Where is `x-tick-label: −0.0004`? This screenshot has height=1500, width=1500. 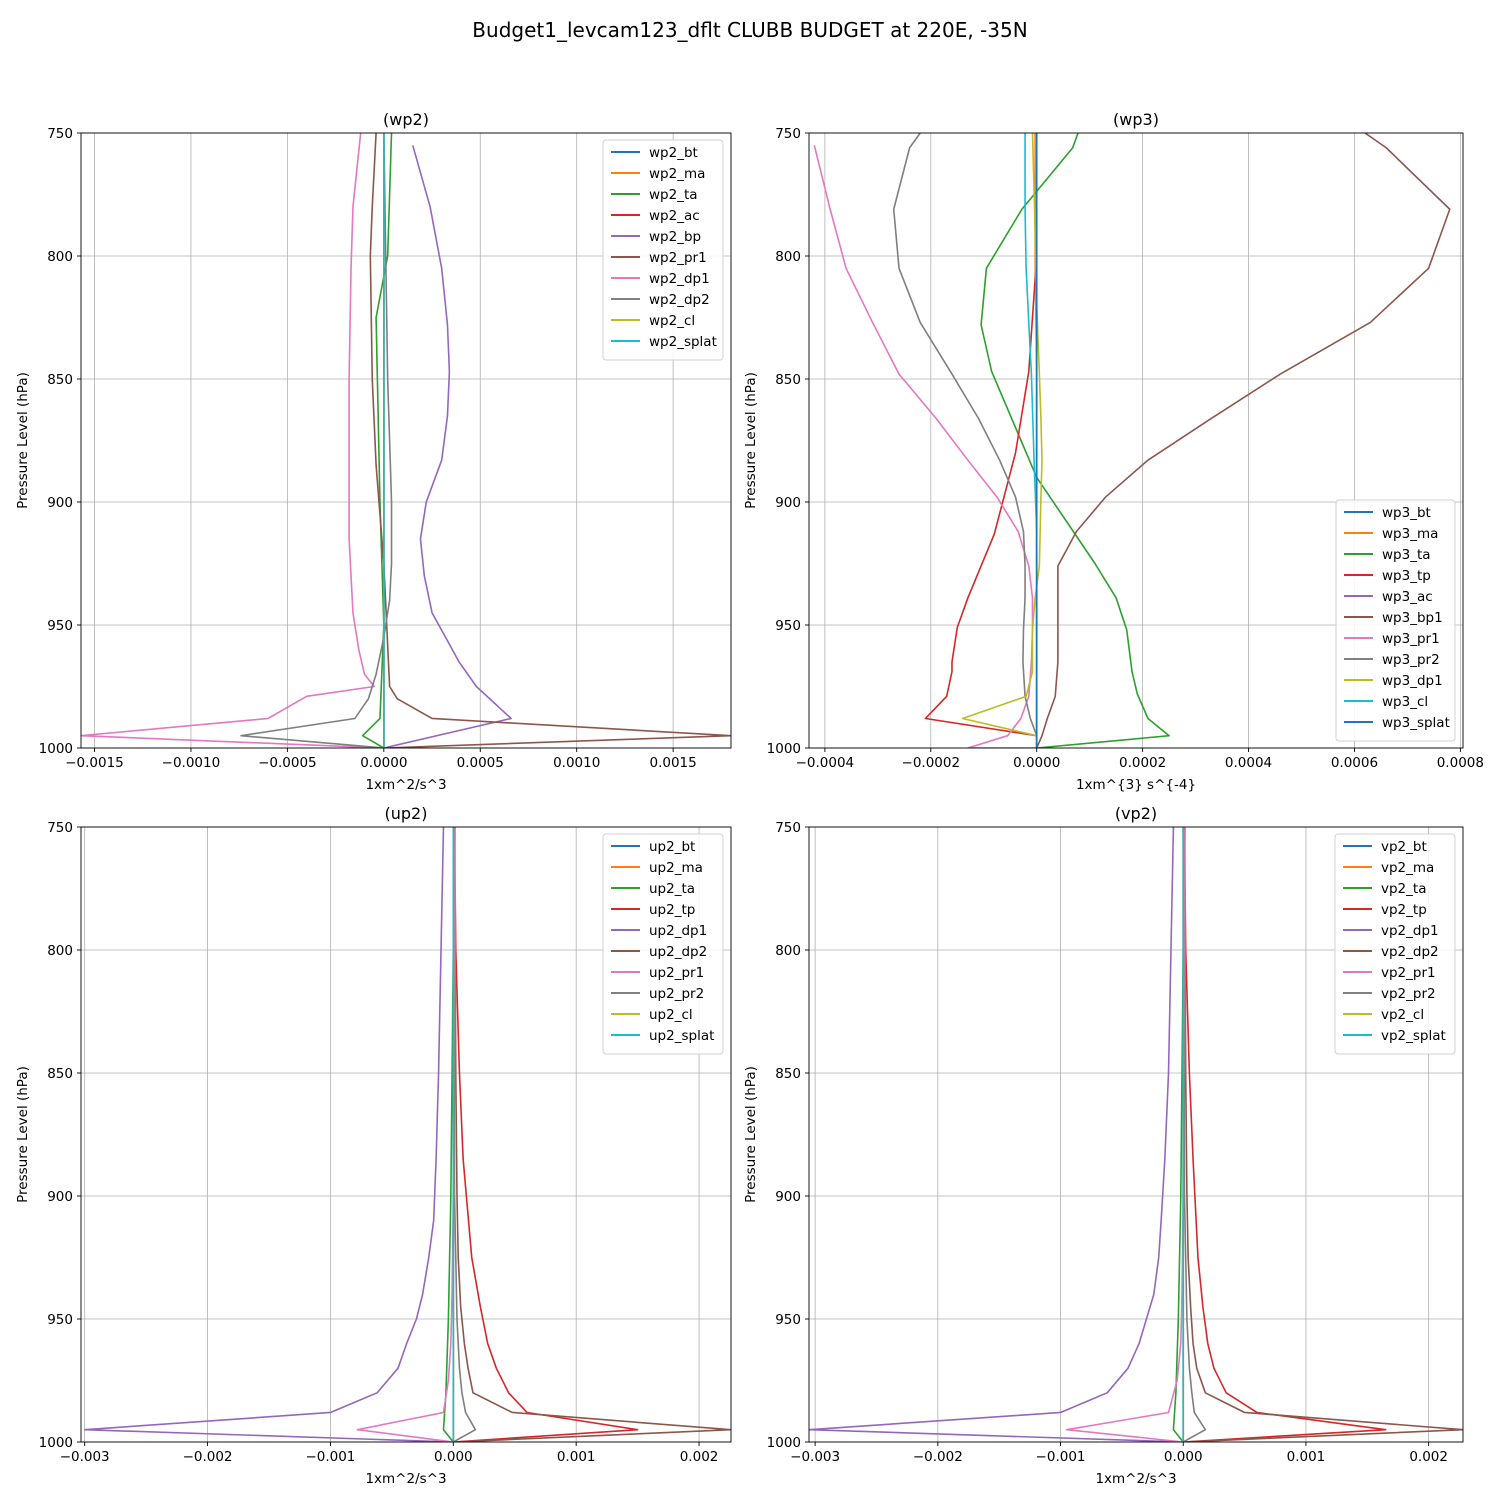 x-tick-label: −0.0004 is located at coordinates (825, 763).